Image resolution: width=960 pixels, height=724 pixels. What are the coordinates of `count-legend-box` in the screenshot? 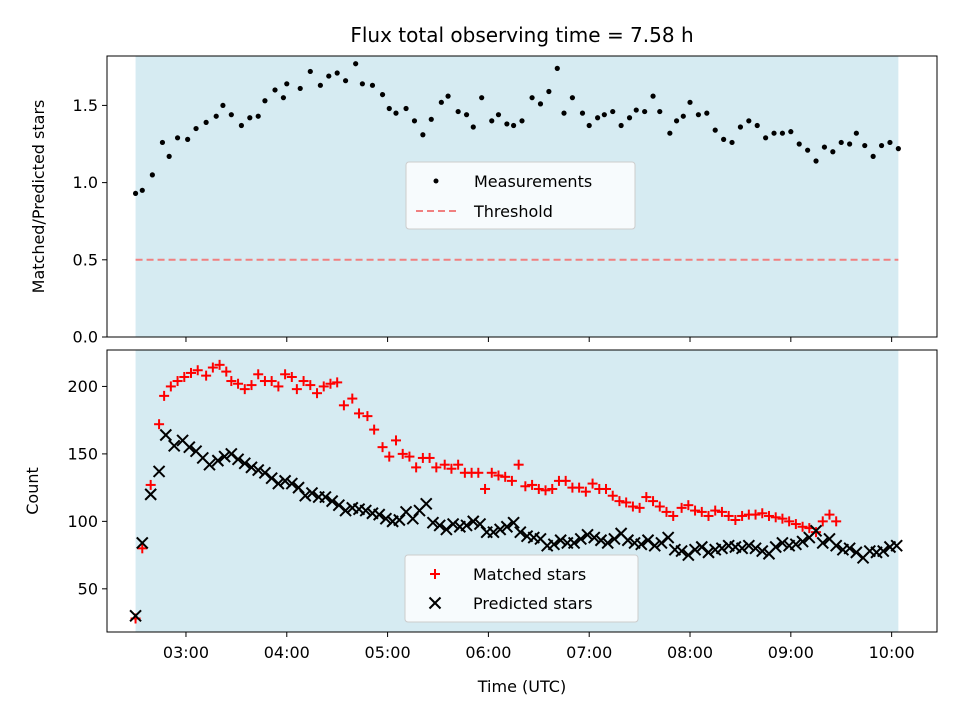 It's located at (521, 588).